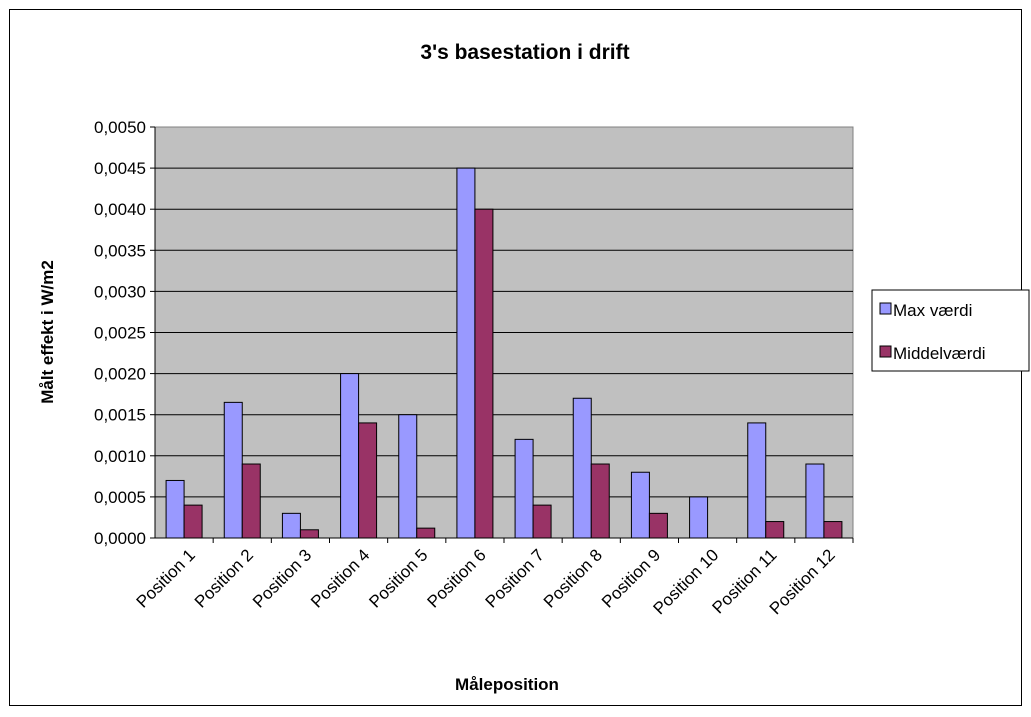  What do you see at coordinates (507, 684) in the screenshot?
I see `x-axis-title: Måleposition` at bounding box center [507, 684].